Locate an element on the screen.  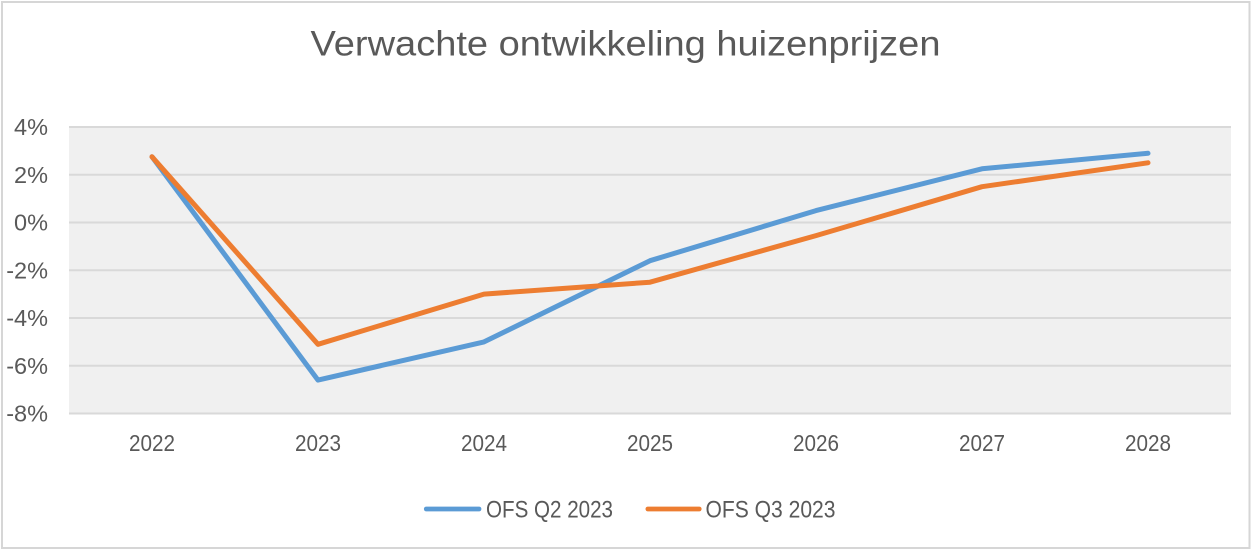
svg-text: -2% is located at coordinates (27, 270).